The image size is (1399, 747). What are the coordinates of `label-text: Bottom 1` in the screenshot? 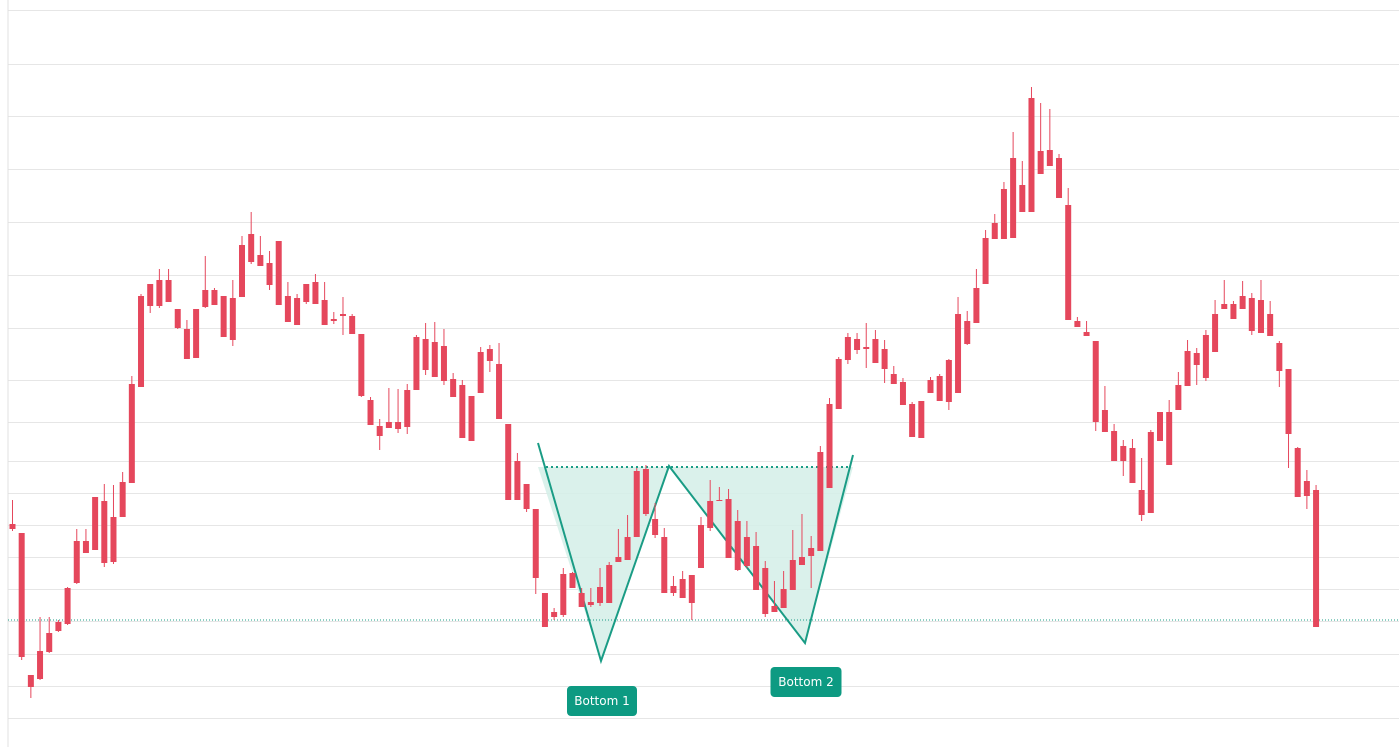 It's located at (601, 701).